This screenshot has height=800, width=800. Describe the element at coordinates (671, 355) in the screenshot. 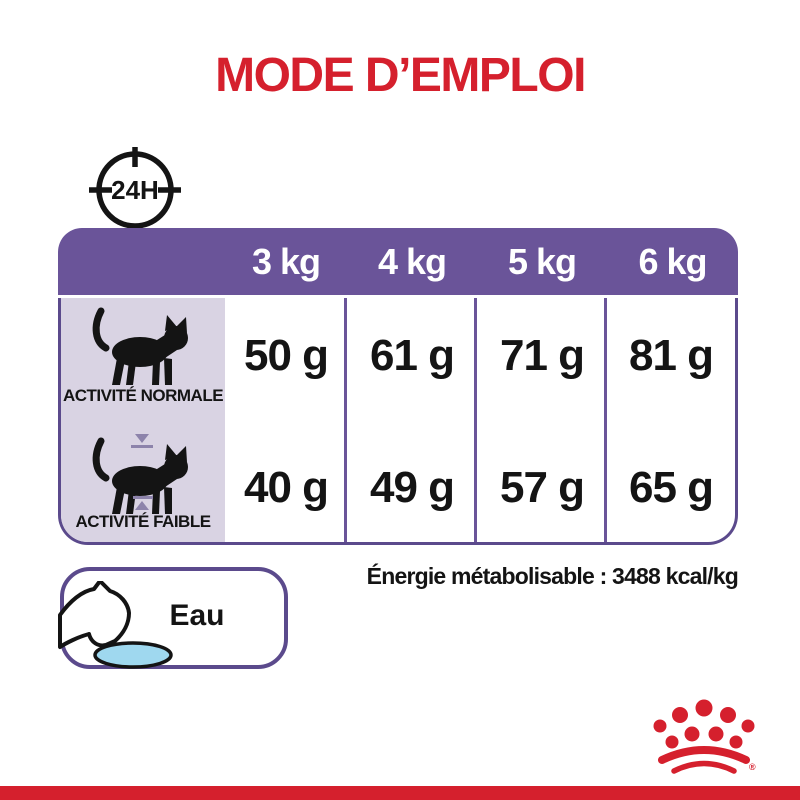

I see `ration-normal-6kg: 81 g` at that location.